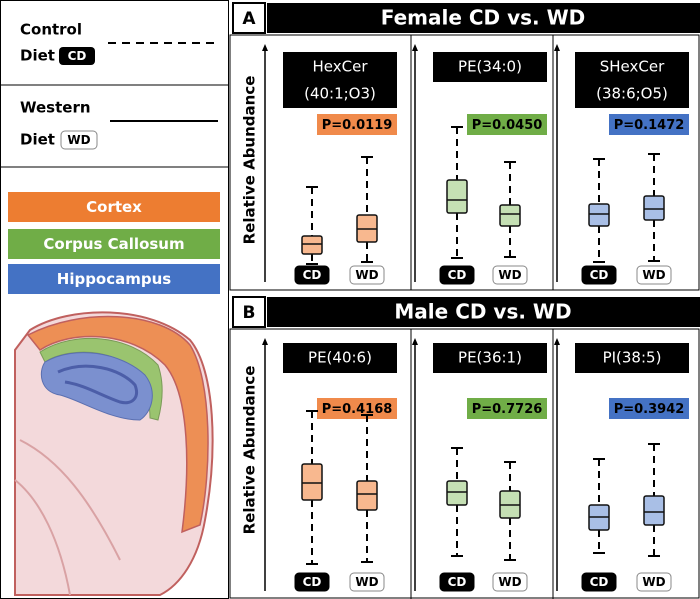 The image size is (700, 599). I want to click on plot-title: PE(34:0), so click(490, 67).